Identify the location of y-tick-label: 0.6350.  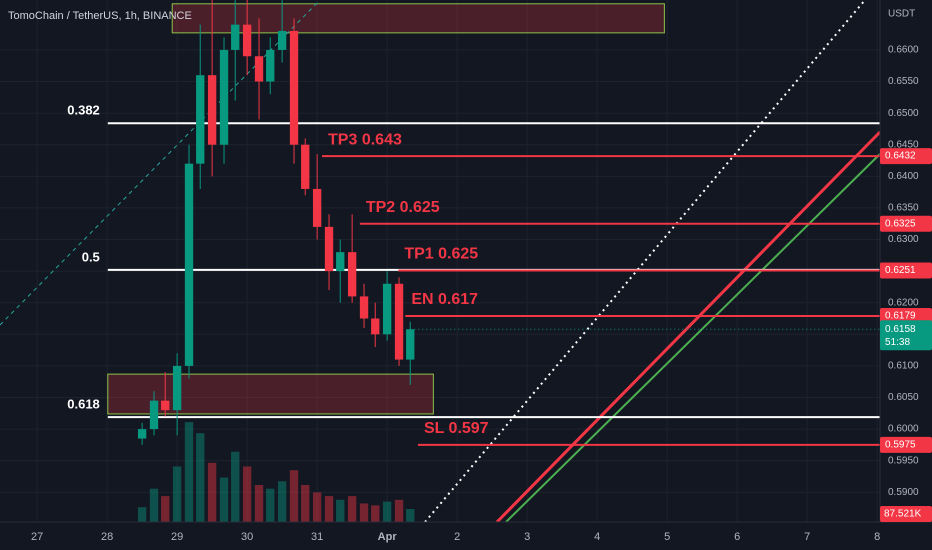
(903, 208).